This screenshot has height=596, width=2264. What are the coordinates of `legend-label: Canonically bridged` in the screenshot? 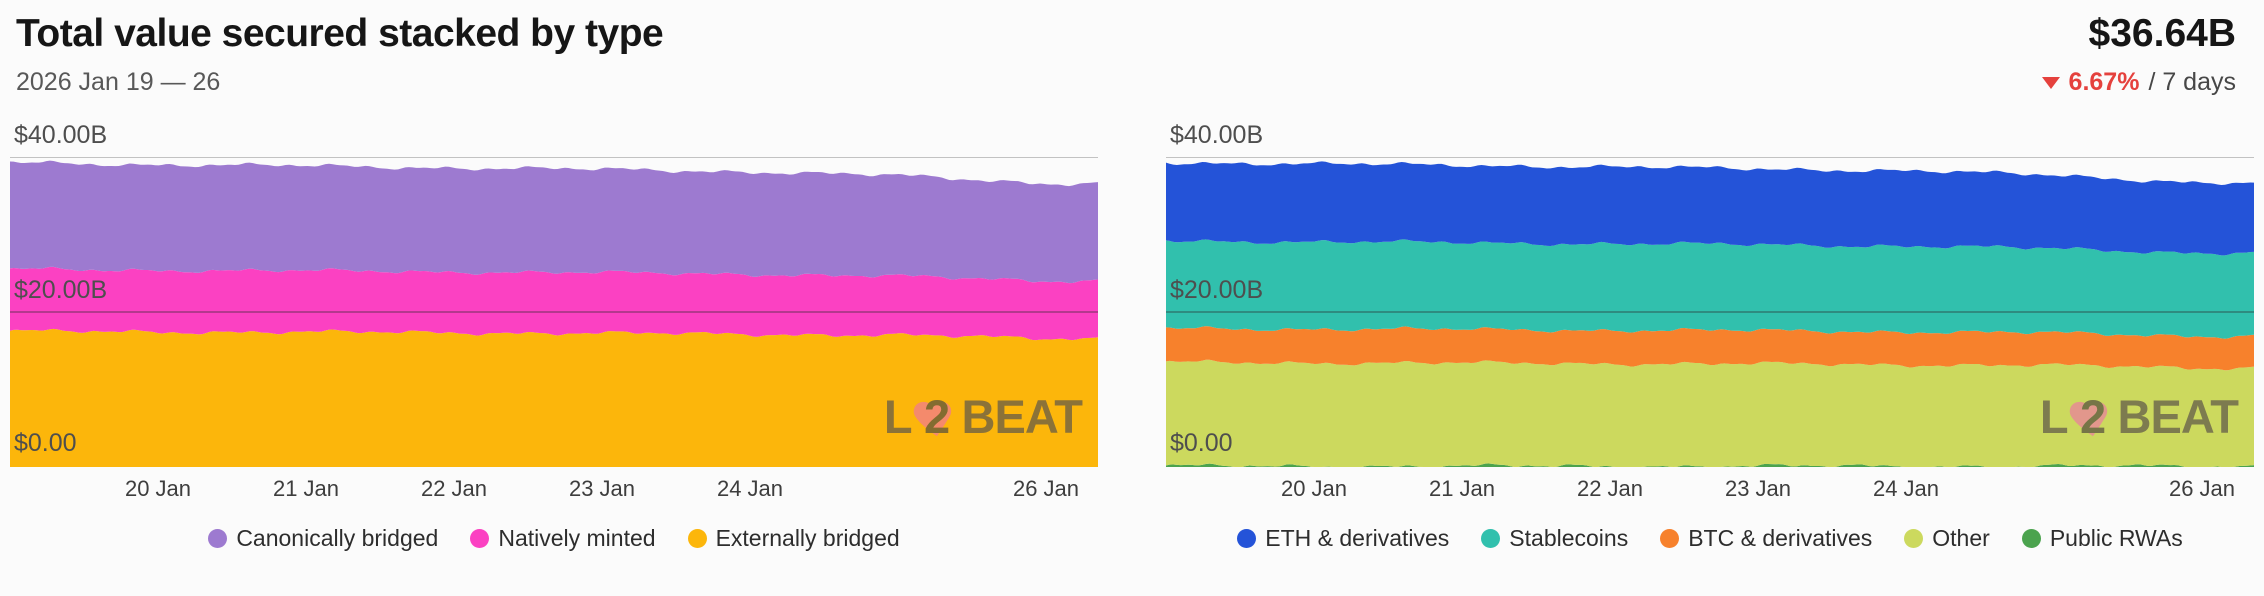 It's located at (337, 538).